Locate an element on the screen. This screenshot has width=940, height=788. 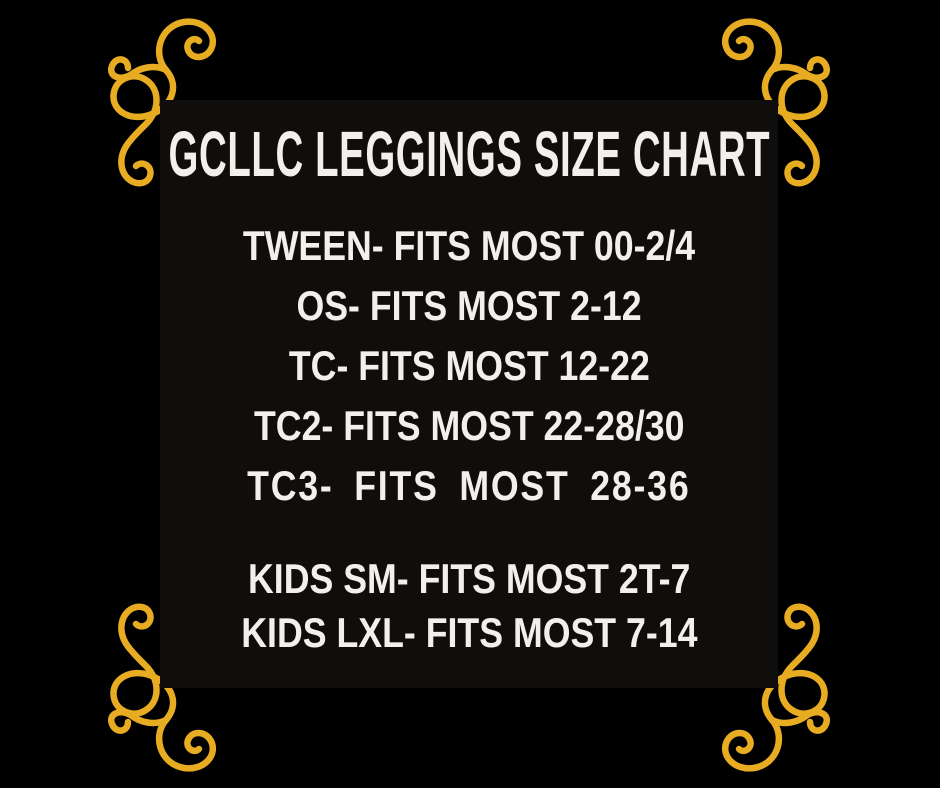
size-line-kids-lxl: KIDS LXL- FITS MOST 7-14 is located at coordinates (469, 632).